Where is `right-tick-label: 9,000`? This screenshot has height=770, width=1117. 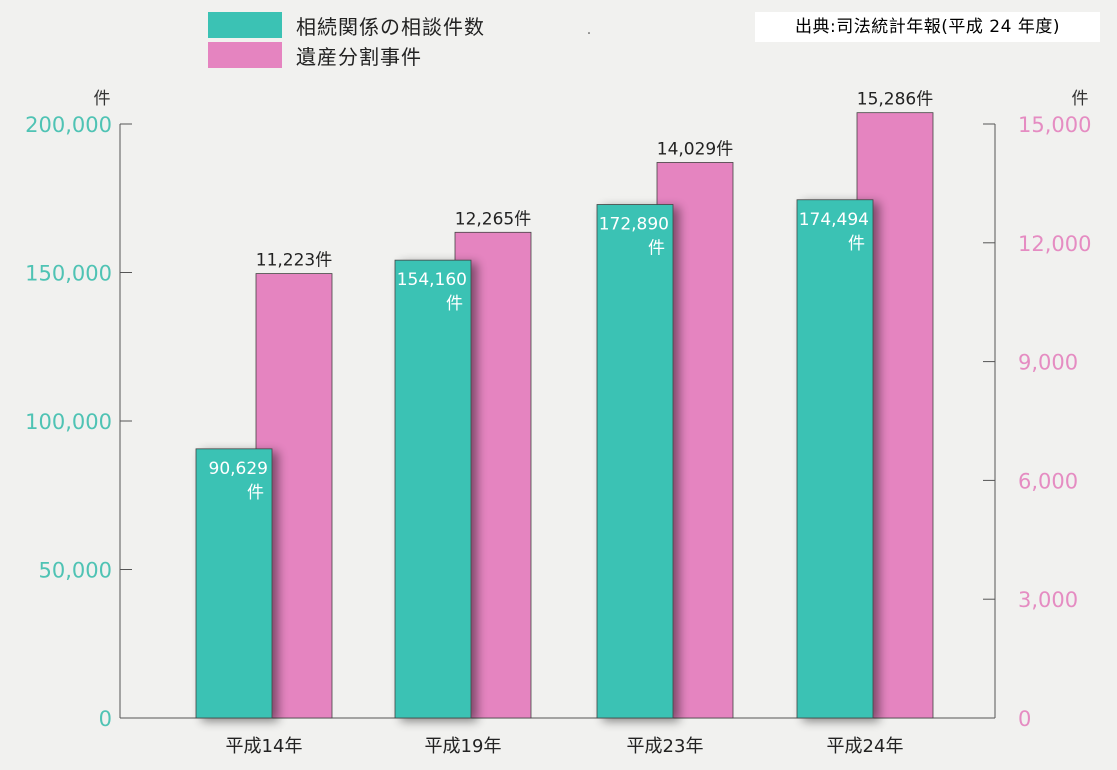 right-tick-label: 9,000 is located at coordinates (1048, 363).